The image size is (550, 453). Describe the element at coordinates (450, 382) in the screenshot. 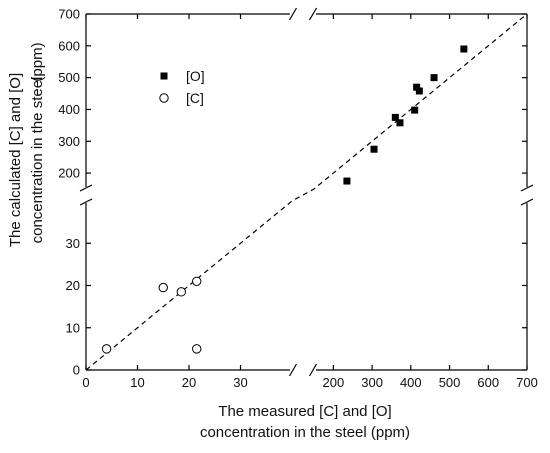

I see `x-tick-label: 500` at that location.